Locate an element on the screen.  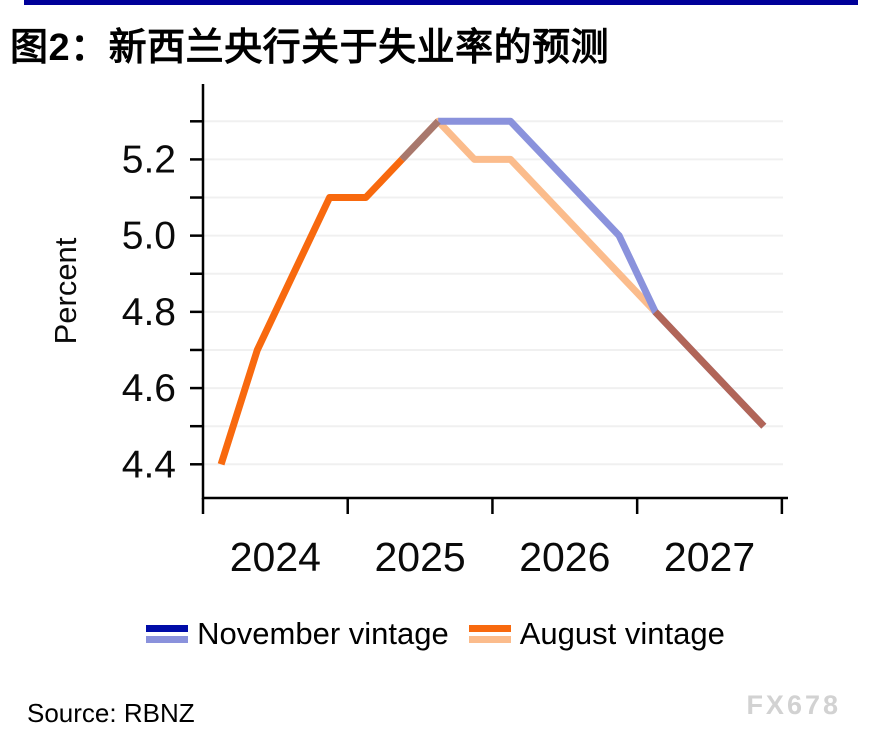
merged-forecast-tail-line is located at coordinates (709, 369).